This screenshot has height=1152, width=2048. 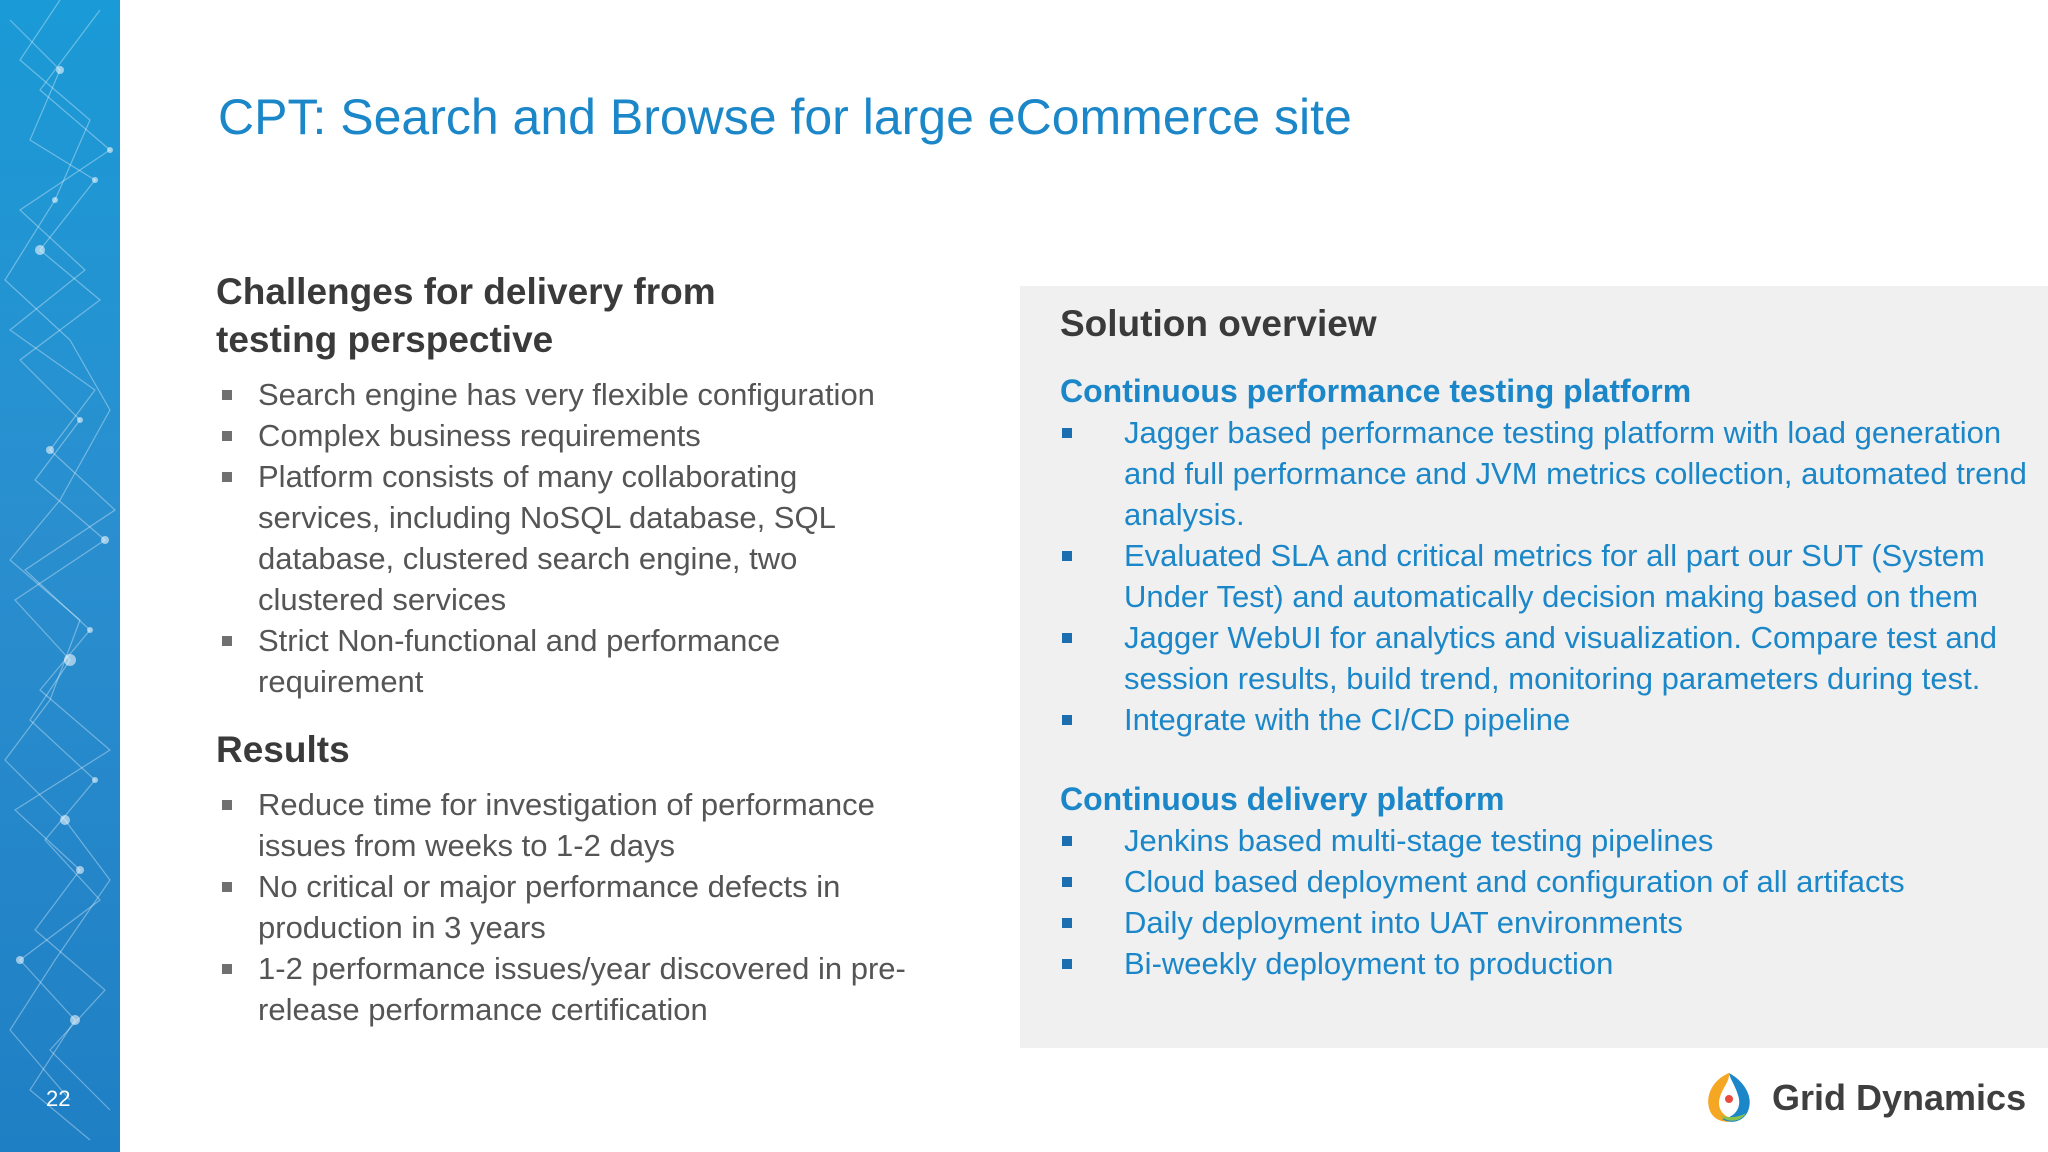 I want to click on list-item: Integrate with the CI/CD pipeline, so click(x=1547, y=719).